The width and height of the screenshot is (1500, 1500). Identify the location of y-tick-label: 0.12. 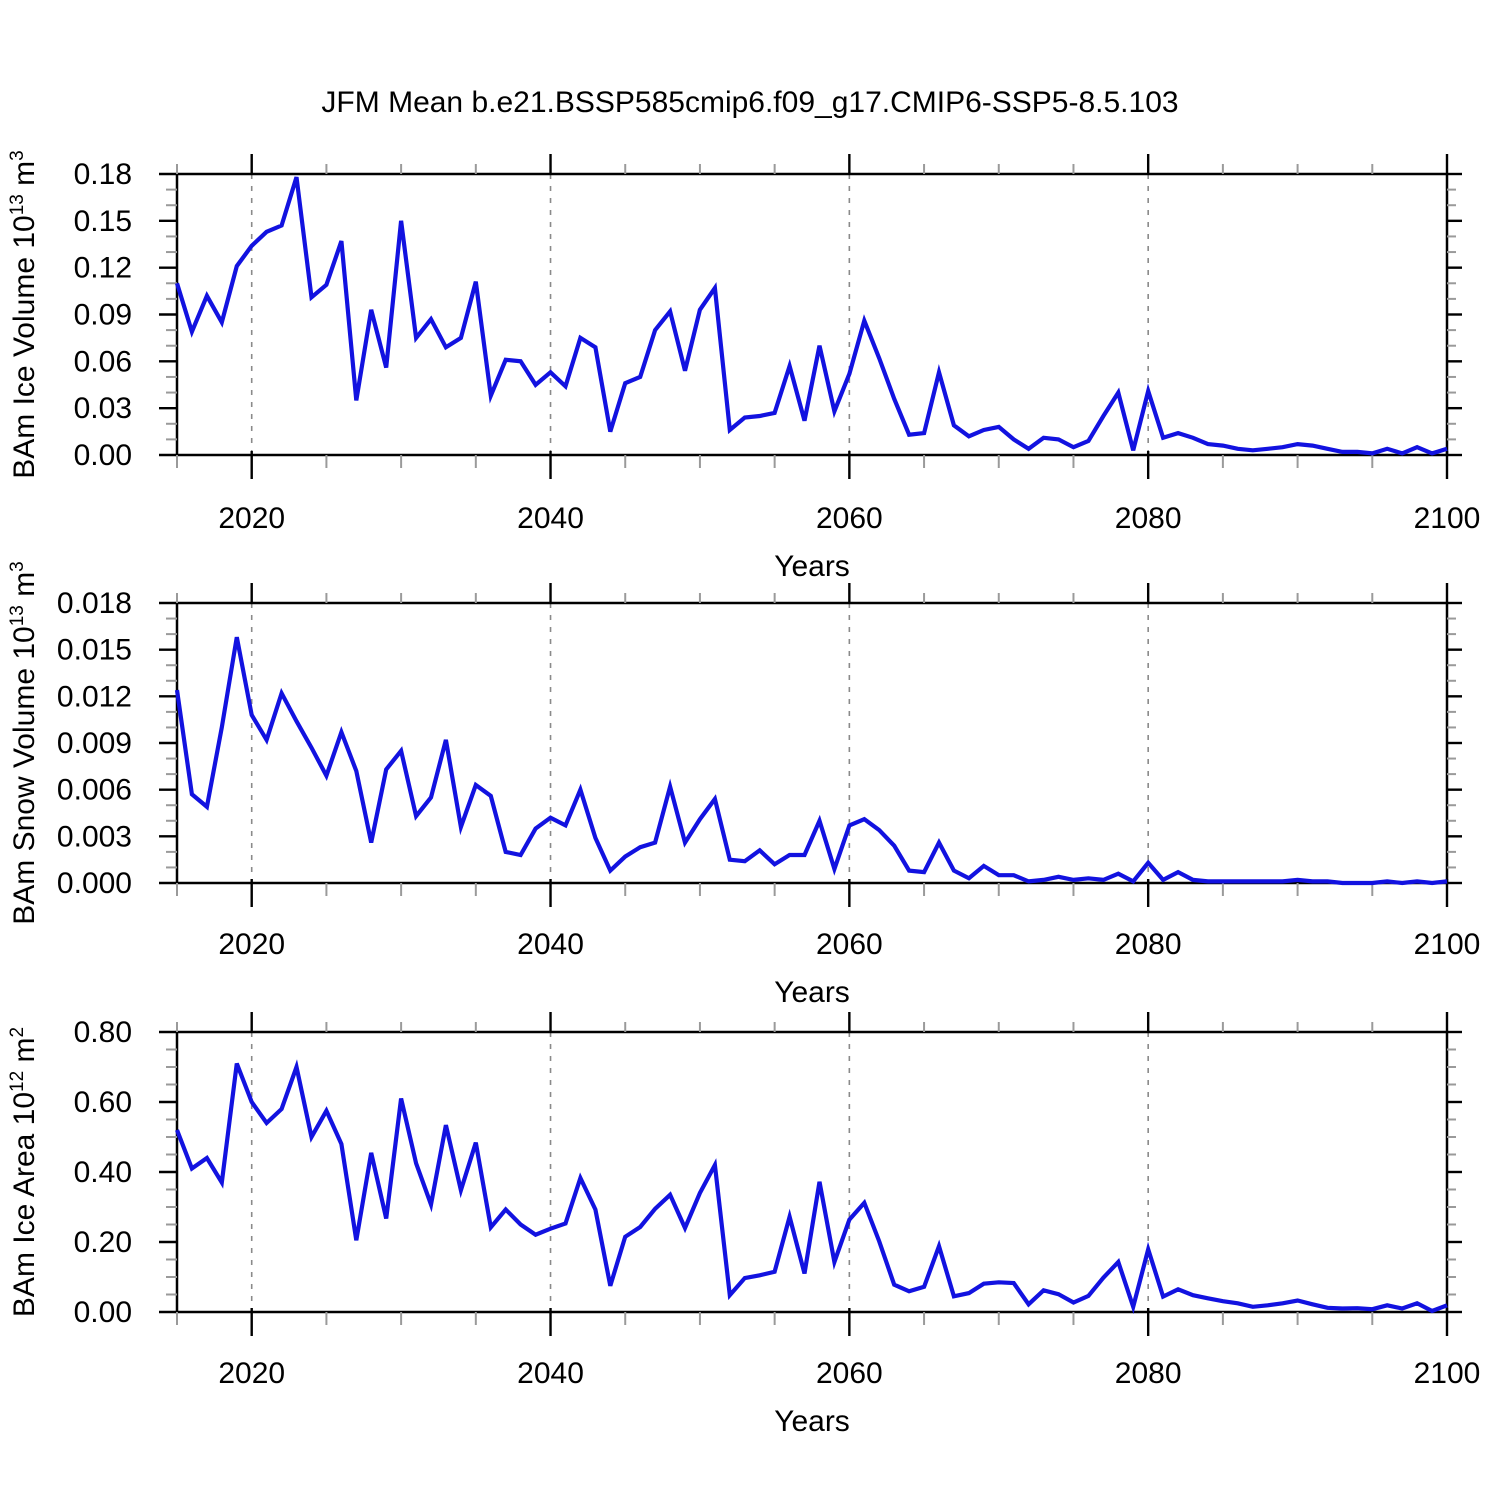
(103, 268).